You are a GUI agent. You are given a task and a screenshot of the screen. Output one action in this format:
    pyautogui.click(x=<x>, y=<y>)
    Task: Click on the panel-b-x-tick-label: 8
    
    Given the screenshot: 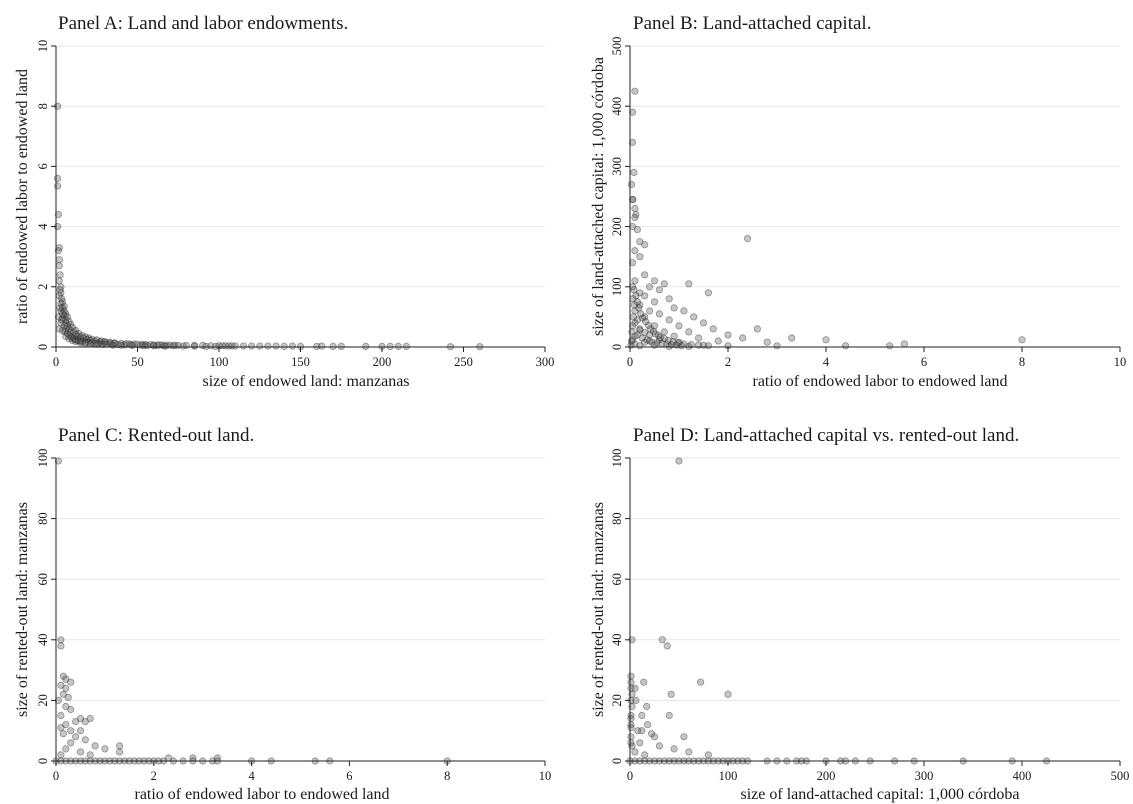 What is the action you would take?
    pyautogui.click(x=1022, y=362)
    